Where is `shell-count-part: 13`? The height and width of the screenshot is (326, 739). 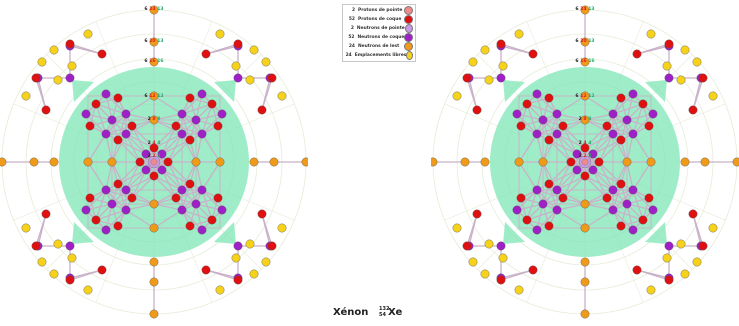
shell-count-part: 13 is located at coordinates (591, 9).